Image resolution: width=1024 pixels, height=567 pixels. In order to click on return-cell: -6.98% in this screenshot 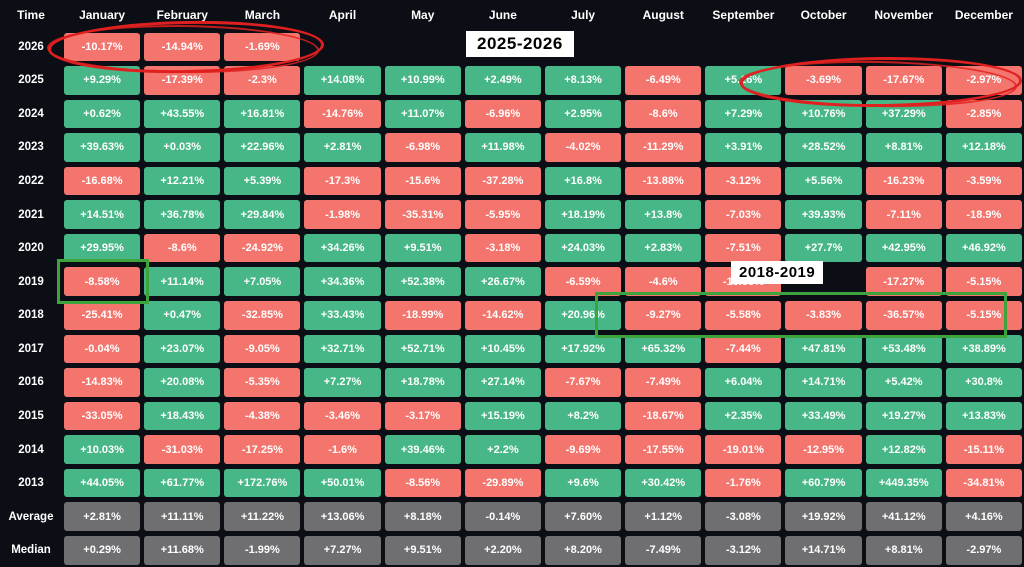, I will do `click(422, 147)`.